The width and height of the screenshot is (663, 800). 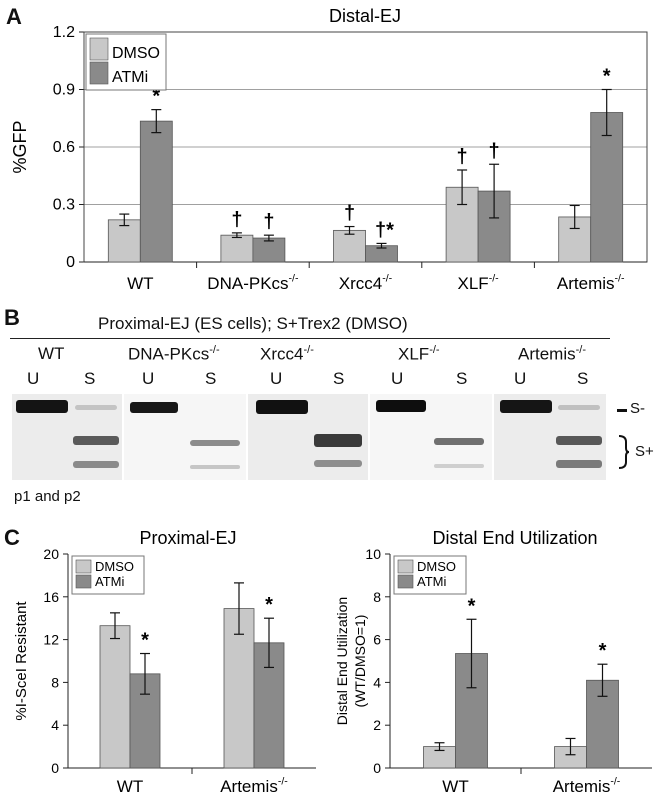 I want to click on c2-ytick-label: 4, so click(x=377, y=682).